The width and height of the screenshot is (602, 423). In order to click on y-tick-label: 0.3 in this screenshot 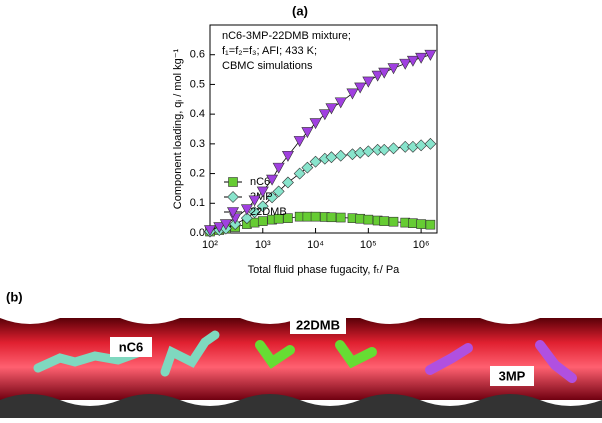, I will do `click(197, 144)`.